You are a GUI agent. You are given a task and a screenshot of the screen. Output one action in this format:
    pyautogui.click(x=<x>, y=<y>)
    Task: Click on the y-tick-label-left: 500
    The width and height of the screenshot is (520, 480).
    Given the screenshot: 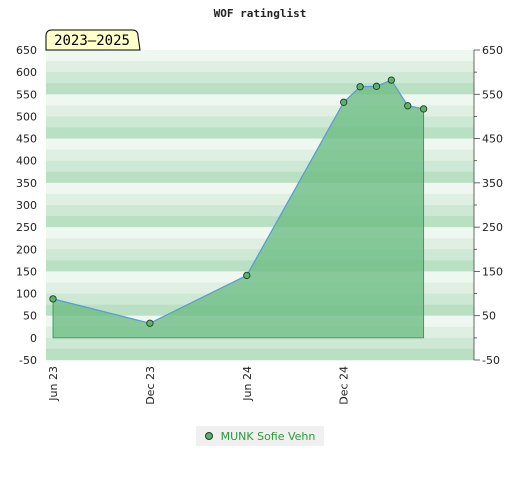 What is the action you would take?
    pyautogui.click(x=26, y=116)
    